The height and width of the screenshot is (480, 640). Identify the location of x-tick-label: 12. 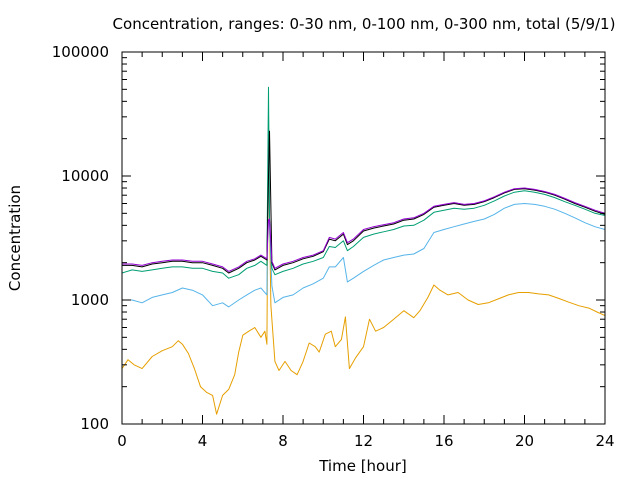
(363, 441).